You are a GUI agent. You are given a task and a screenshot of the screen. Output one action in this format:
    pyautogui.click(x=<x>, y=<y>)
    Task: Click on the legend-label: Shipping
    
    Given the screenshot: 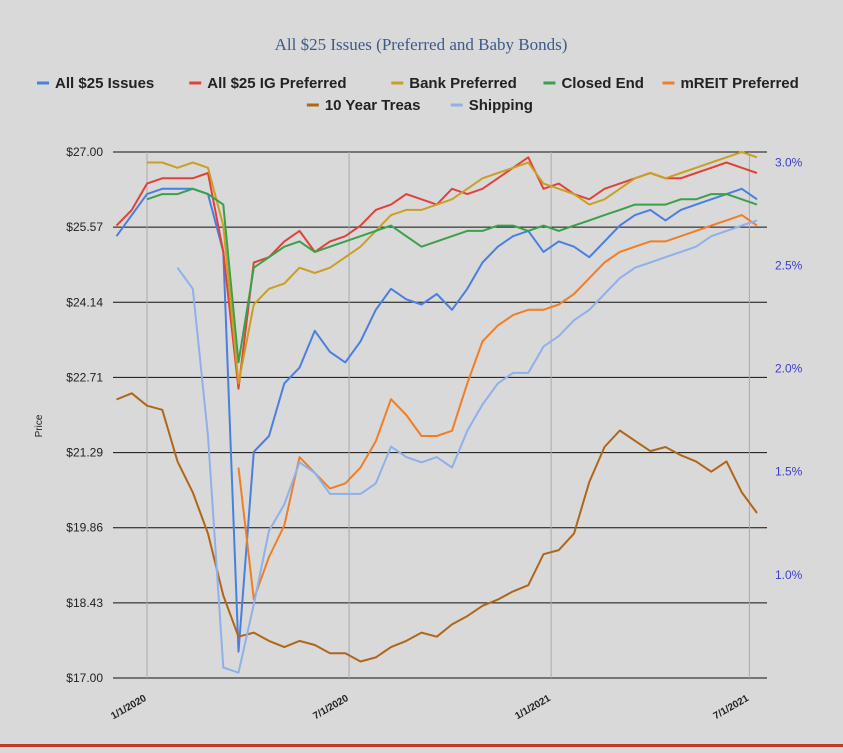 What is the action you would take?
    pyautogui.click(x=501, y=105)
    